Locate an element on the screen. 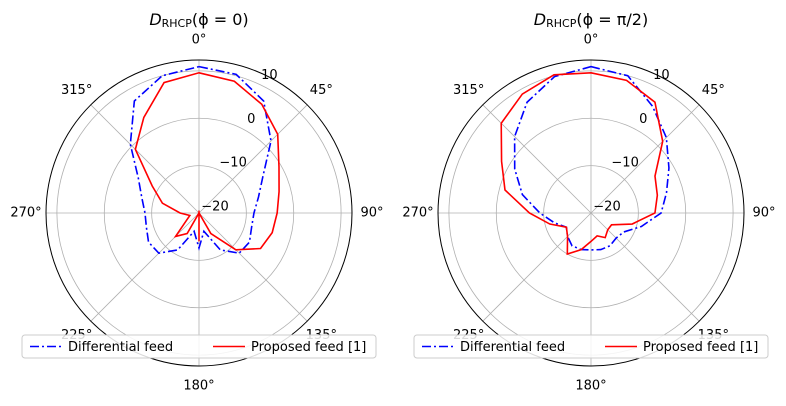 This screenshot has height=406, width=786. chart-title: DRHCP(ϕ = π/2) is located at coordinates (591, 20).